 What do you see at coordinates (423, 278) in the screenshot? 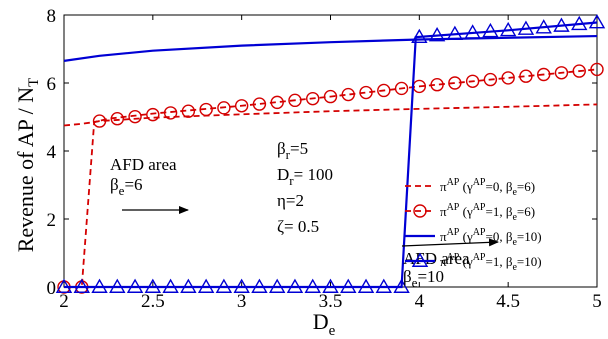
I see `afd-area-10-beta: βe=10` at bounding box center [423, 278].